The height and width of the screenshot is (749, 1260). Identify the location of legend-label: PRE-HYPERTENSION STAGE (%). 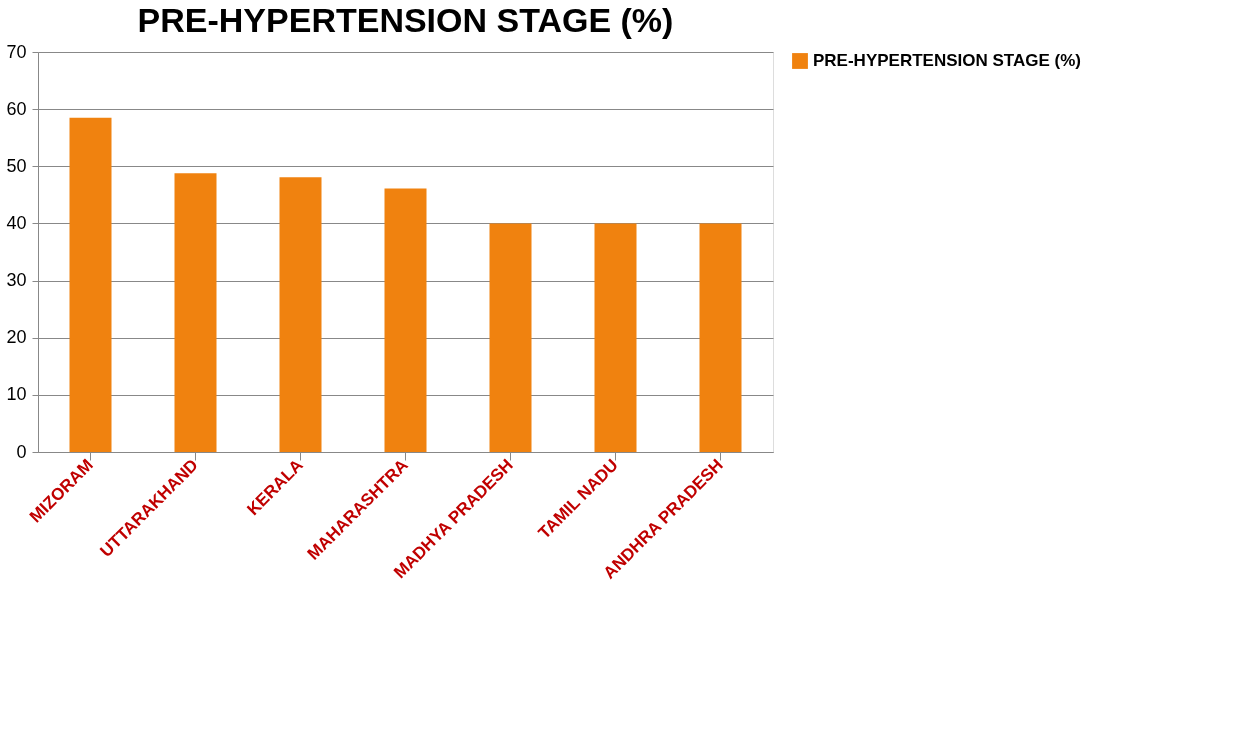
(947, 60).